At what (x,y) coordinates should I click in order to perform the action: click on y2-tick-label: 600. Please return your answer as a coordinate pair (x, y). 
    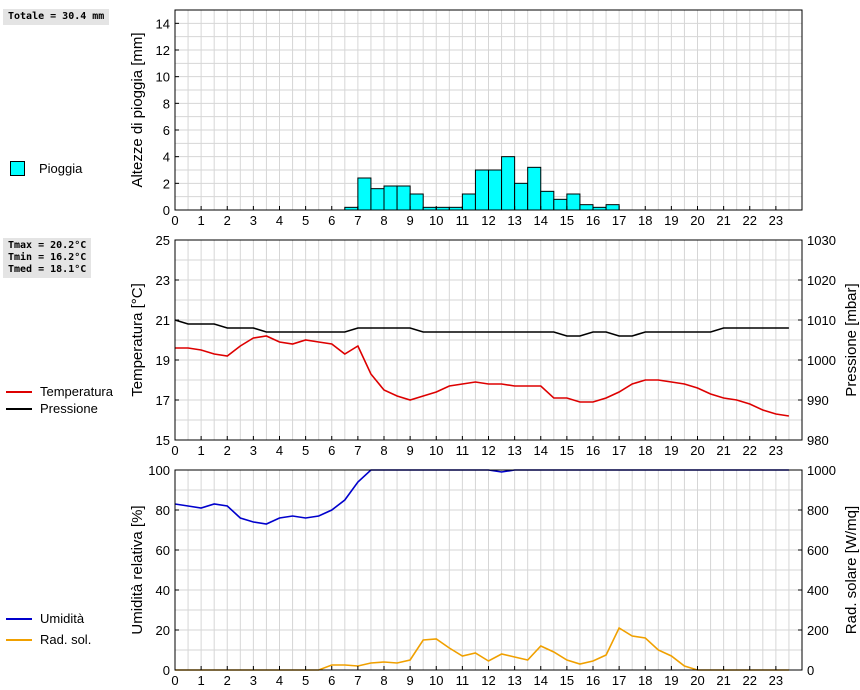
    Looking at the image, I should click on (818, 550).